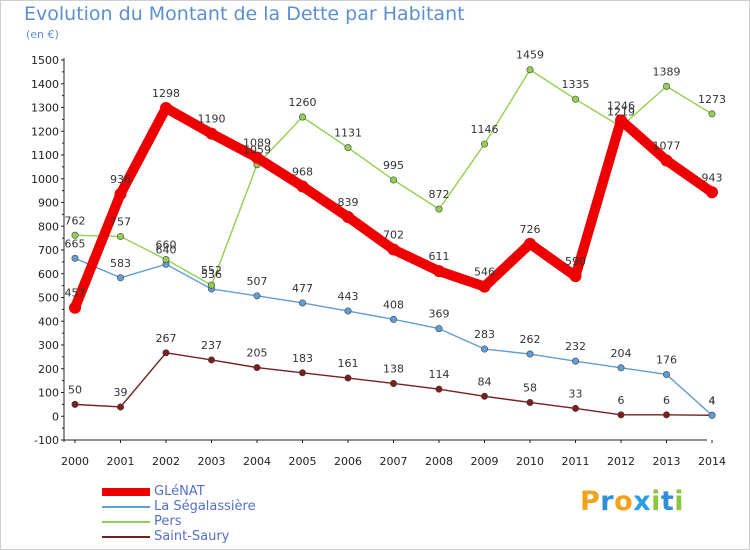  Describe the element at coordinates (45, 179) in the screenshot. I see `y-tick-label: 1000` at that location.